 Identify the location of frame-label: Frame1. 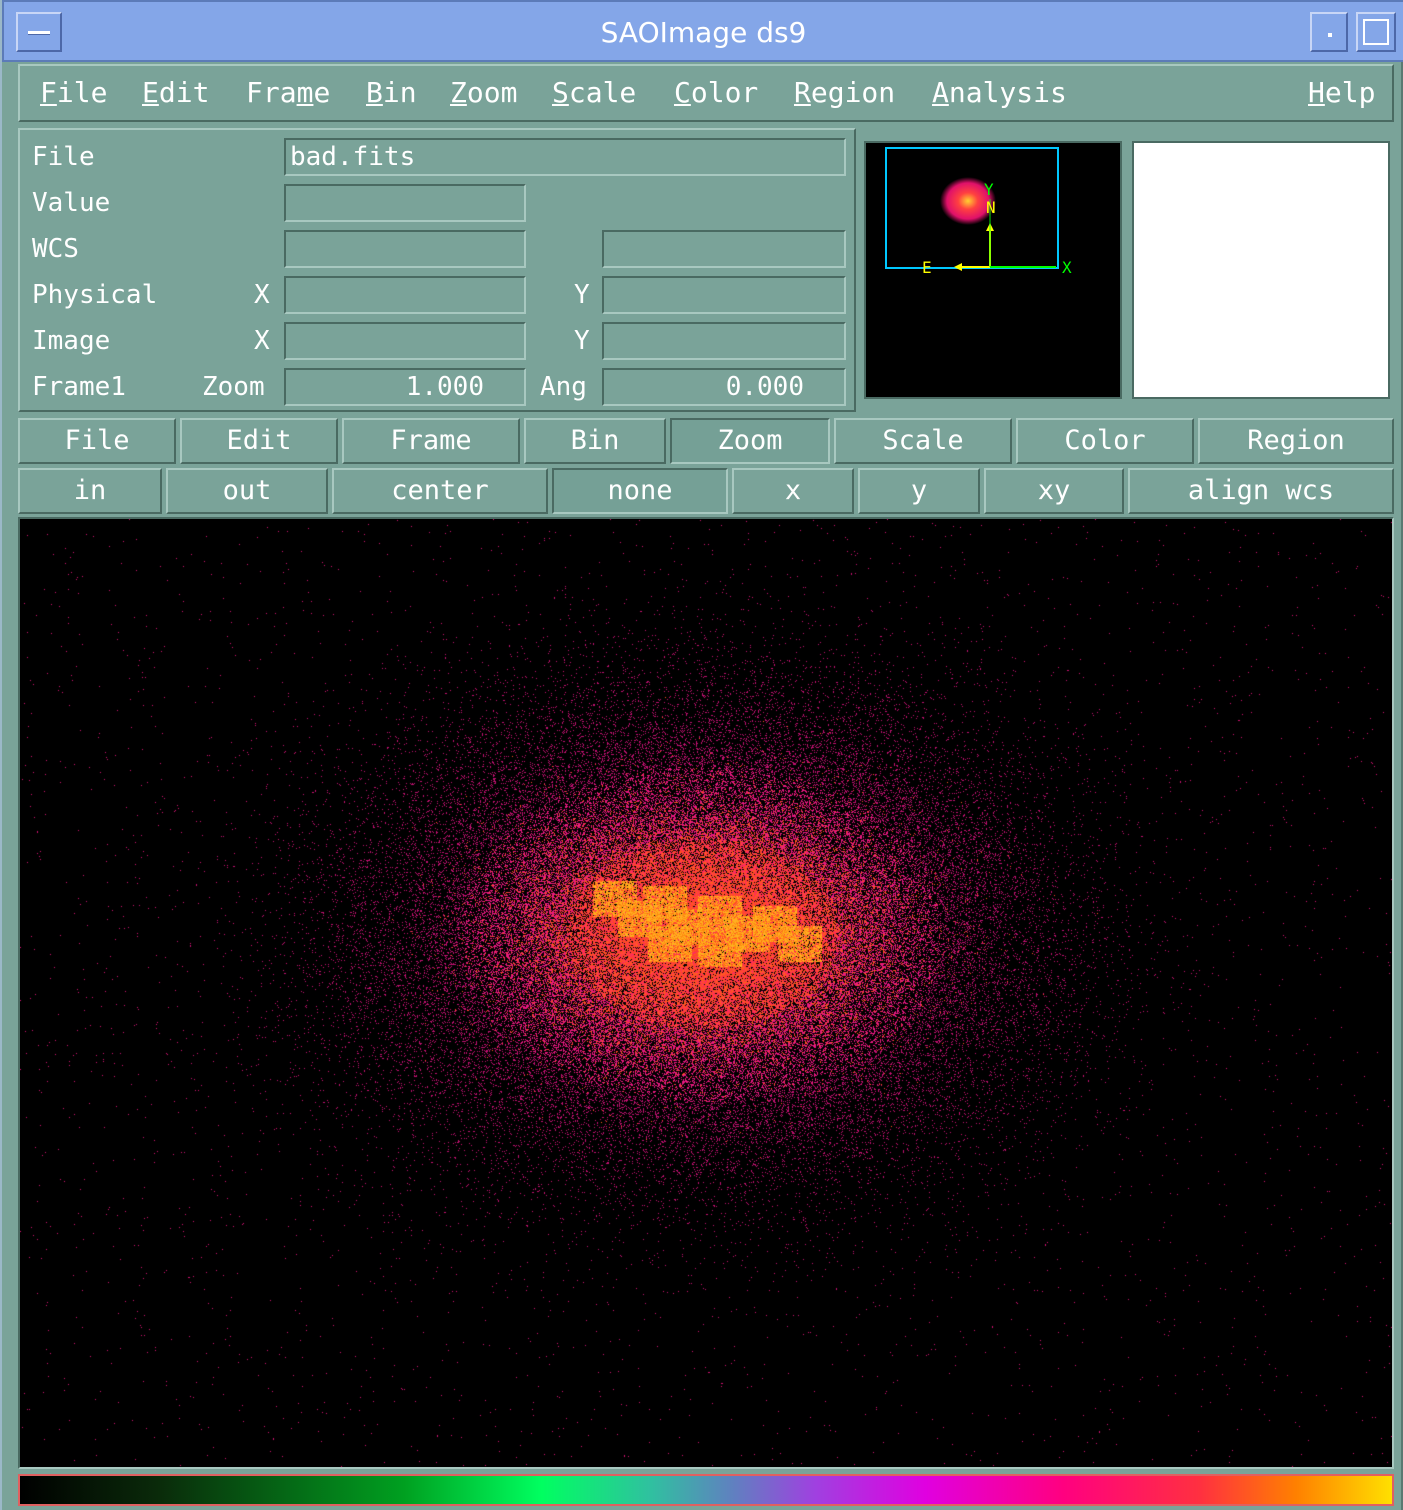
(79, 387).